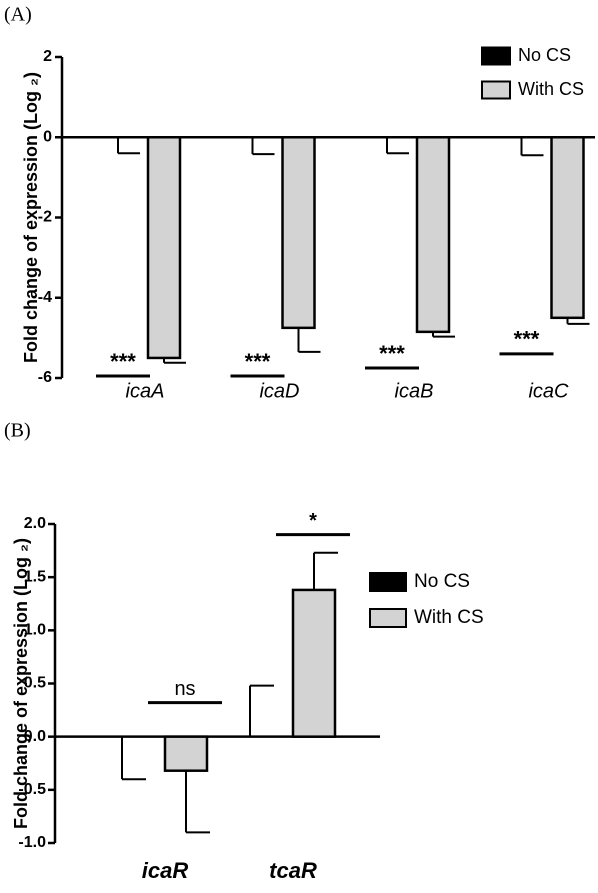 This screenshot has height=893, width=598. I want to click on y-tick-label: -6, so click(45, 377).